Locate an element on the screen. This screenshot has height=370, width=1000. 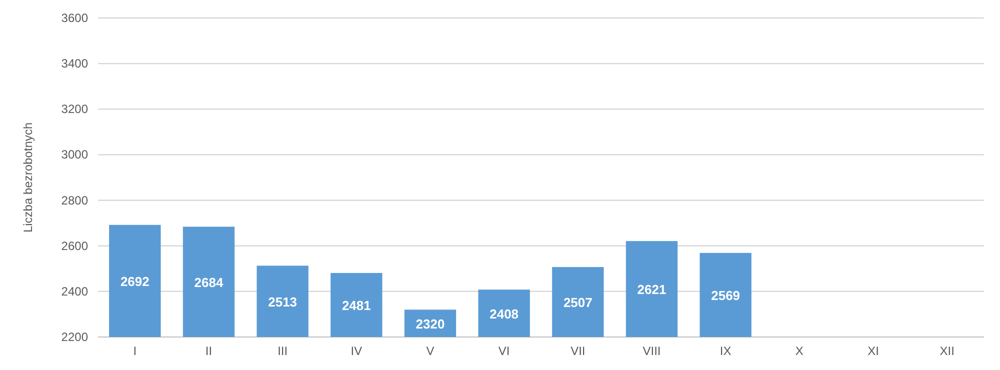
x-tick-label: II is located at coordinates (208, 351).